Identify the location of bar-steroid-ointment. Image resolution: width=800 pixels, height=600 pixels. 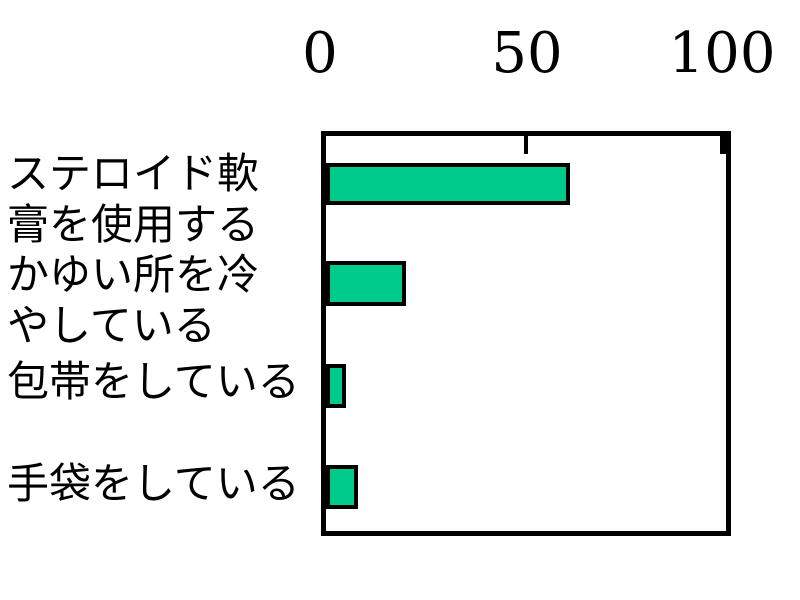
(448, 184).